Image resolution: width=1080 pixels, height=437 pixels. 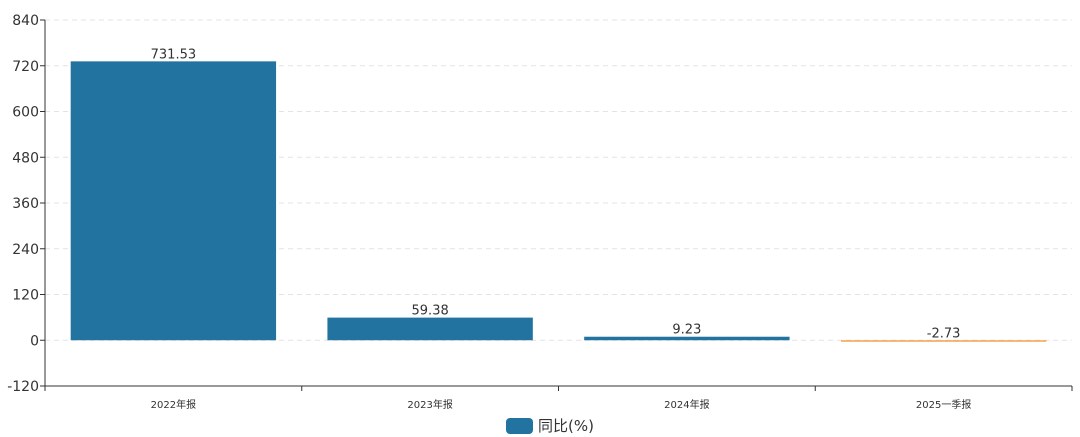 I want to click on x-tick-label: 2022年报, so click(x=173, y=404).